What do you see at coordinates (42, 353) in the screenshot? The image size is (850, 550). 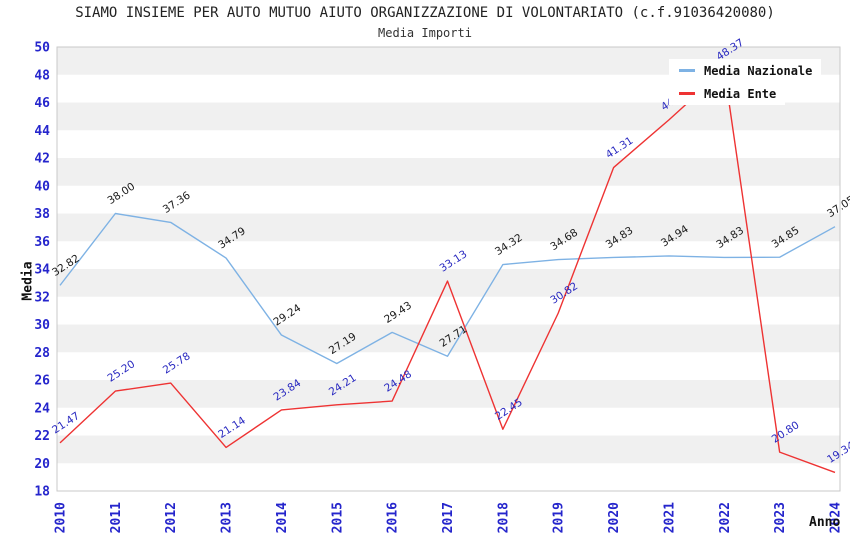 I see `y-tick-label: 28` at bounding box center [42, 353].